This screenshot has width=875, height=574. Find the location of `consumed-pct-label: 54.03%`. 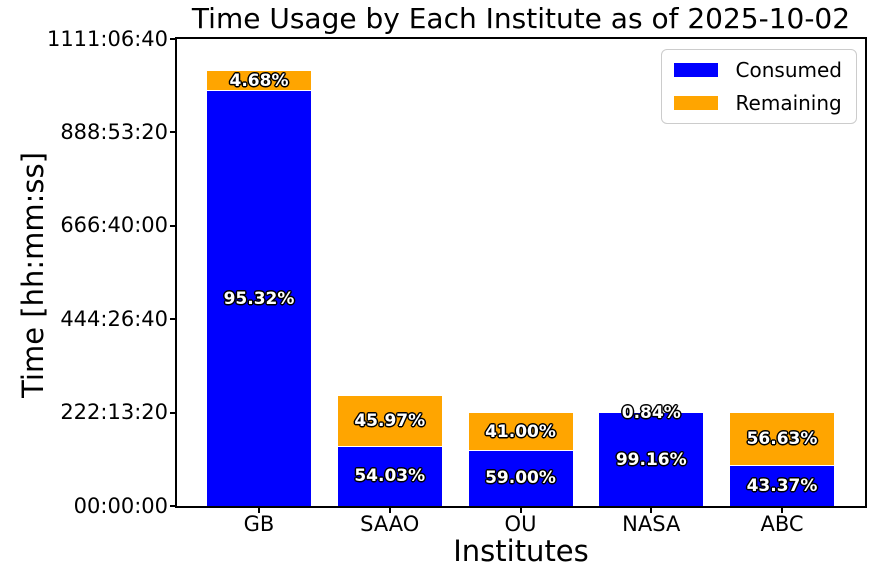

consumed-pct-label: 54.03% is located at coordinates (390, 476).